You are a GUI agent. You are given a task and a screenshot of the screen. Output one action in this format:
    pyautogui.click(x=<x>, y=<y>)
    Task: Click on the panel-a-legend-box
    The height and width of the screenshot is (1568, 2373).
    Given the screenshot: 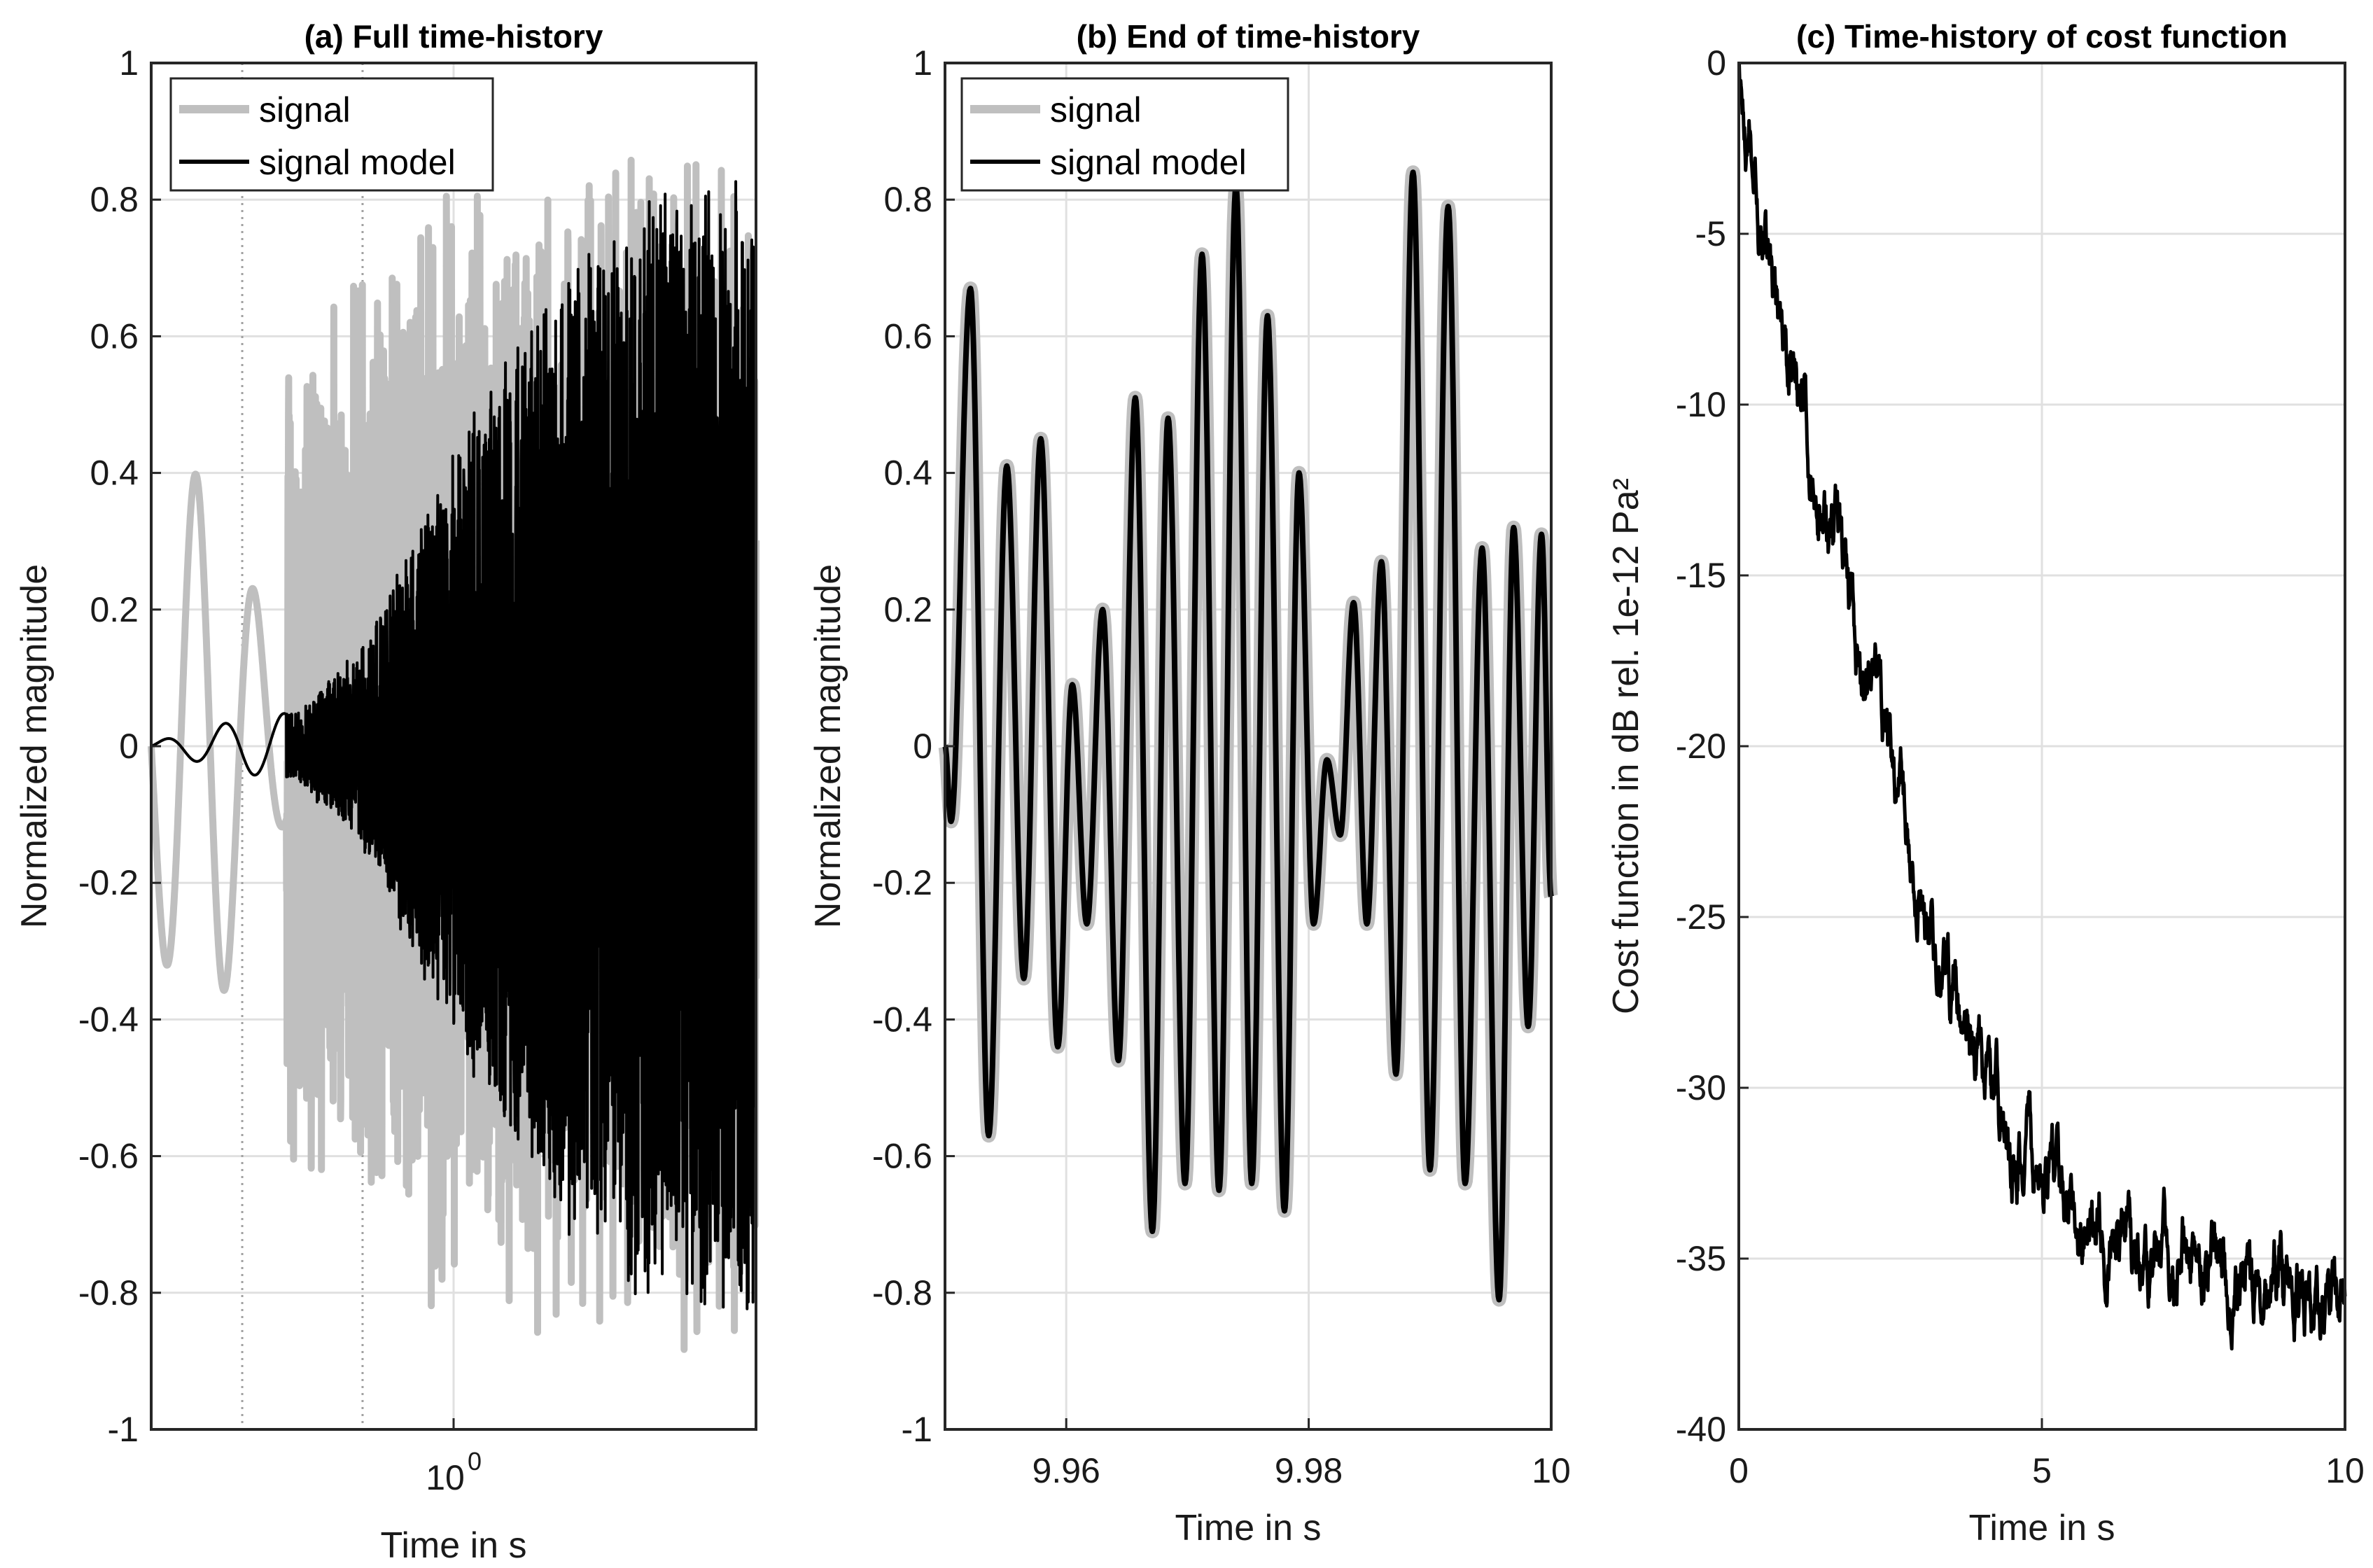 What is the action you would take?
    pyautogui.click(x=331, y=134)
    